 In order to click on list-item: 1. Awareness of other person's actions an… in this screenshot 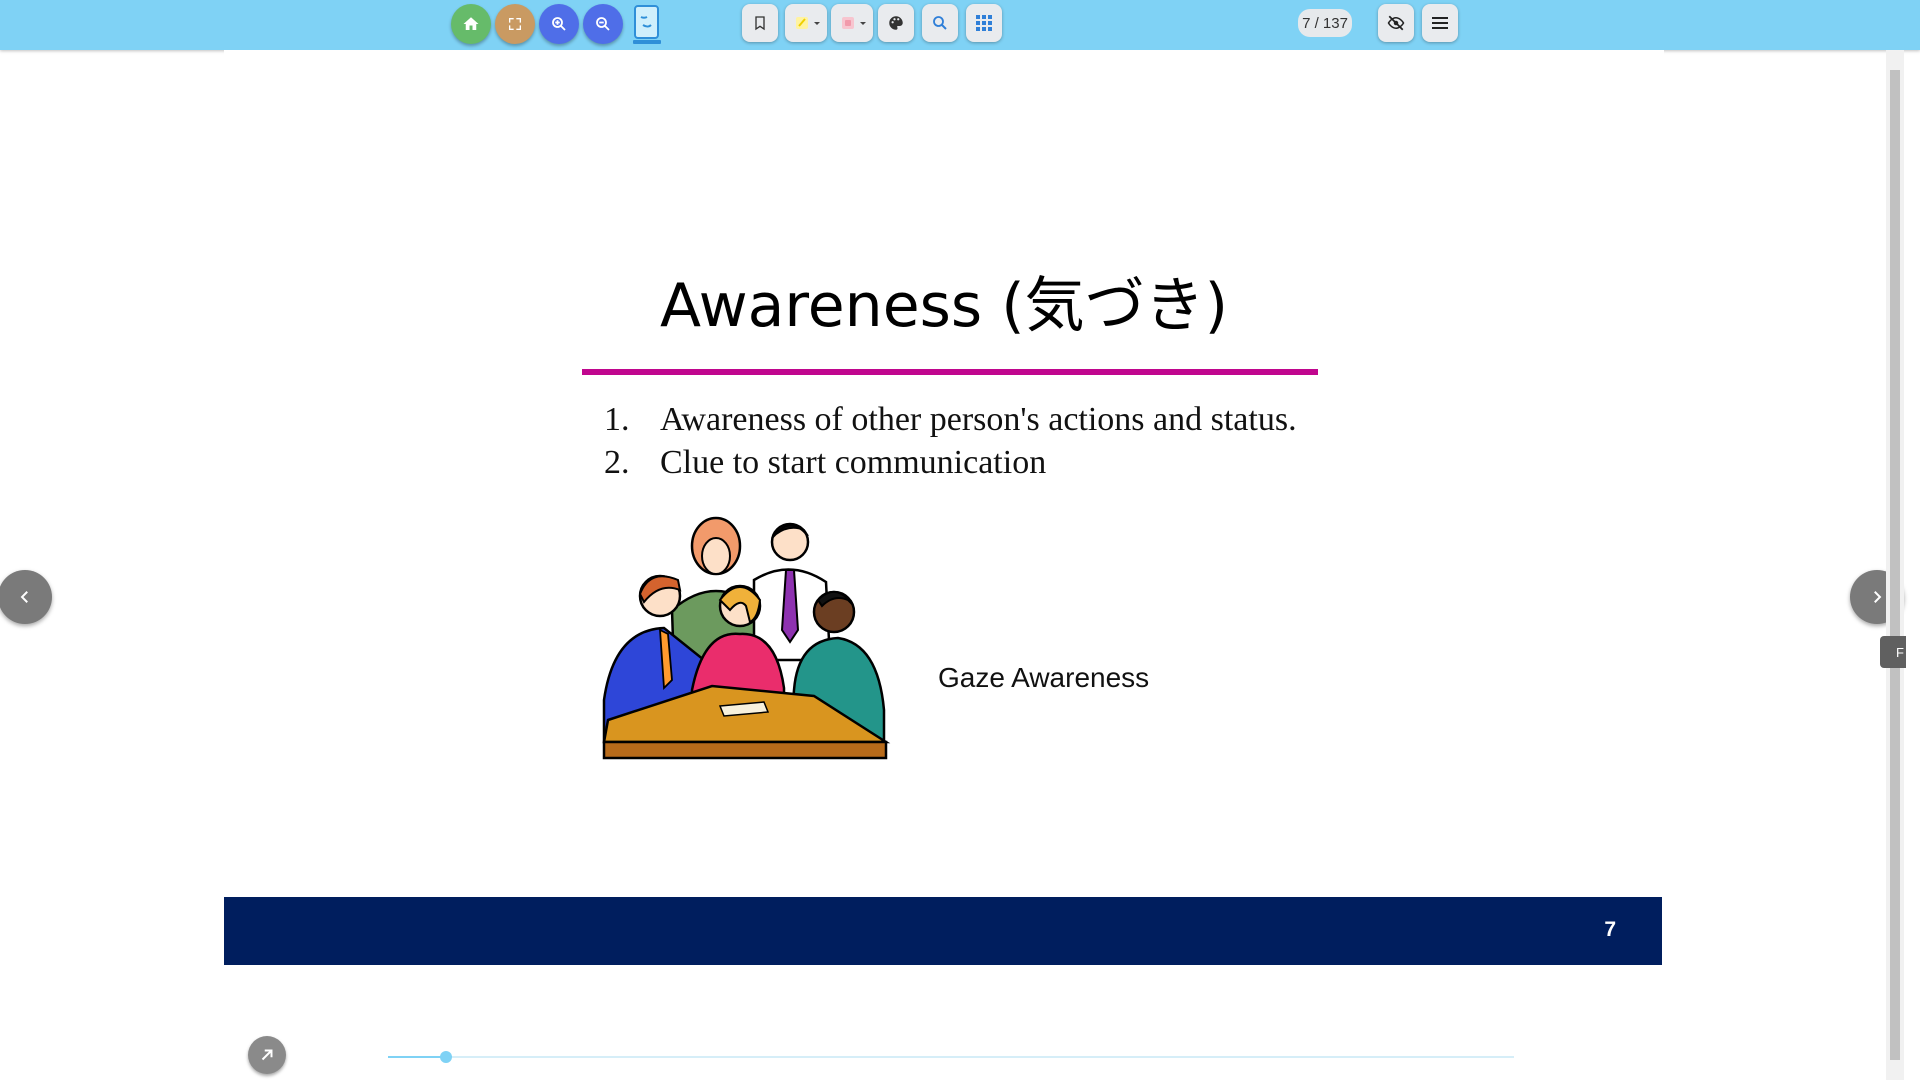, I will do `click(950, 419)`.